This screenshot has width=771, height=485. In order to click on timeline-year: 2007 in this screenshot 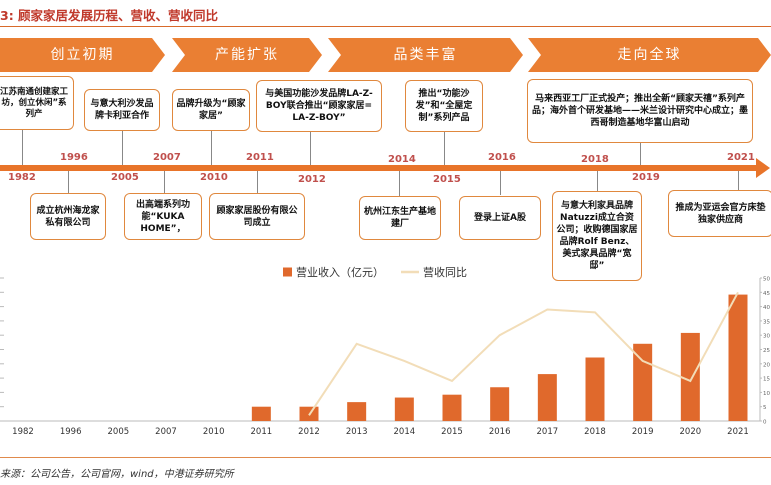, I will do `click(167, 157)`.